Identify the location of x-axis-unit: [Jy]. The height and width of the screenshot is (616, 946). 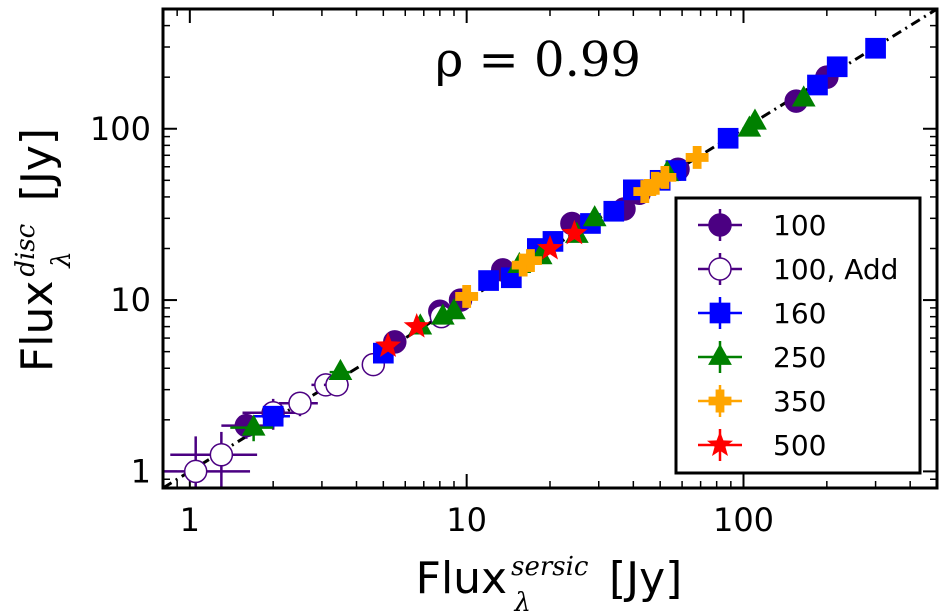
(645, 578).